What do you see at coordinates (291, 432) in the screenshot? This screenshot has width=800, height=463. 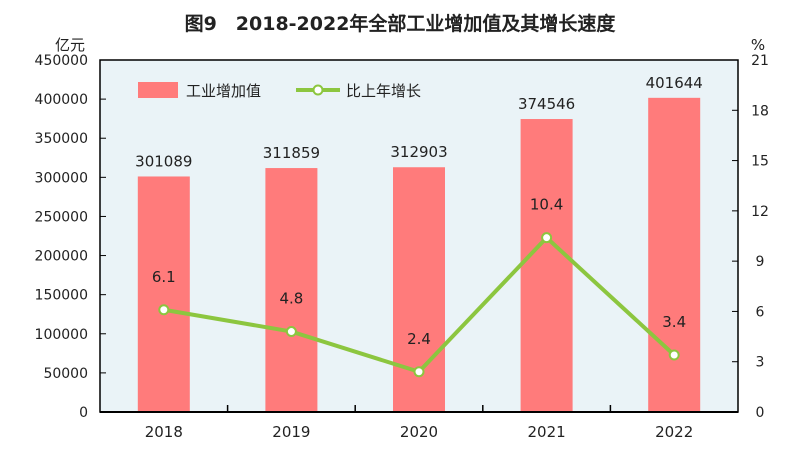 I see `x-tick-label: 2019` at bounding box center [291, 432].